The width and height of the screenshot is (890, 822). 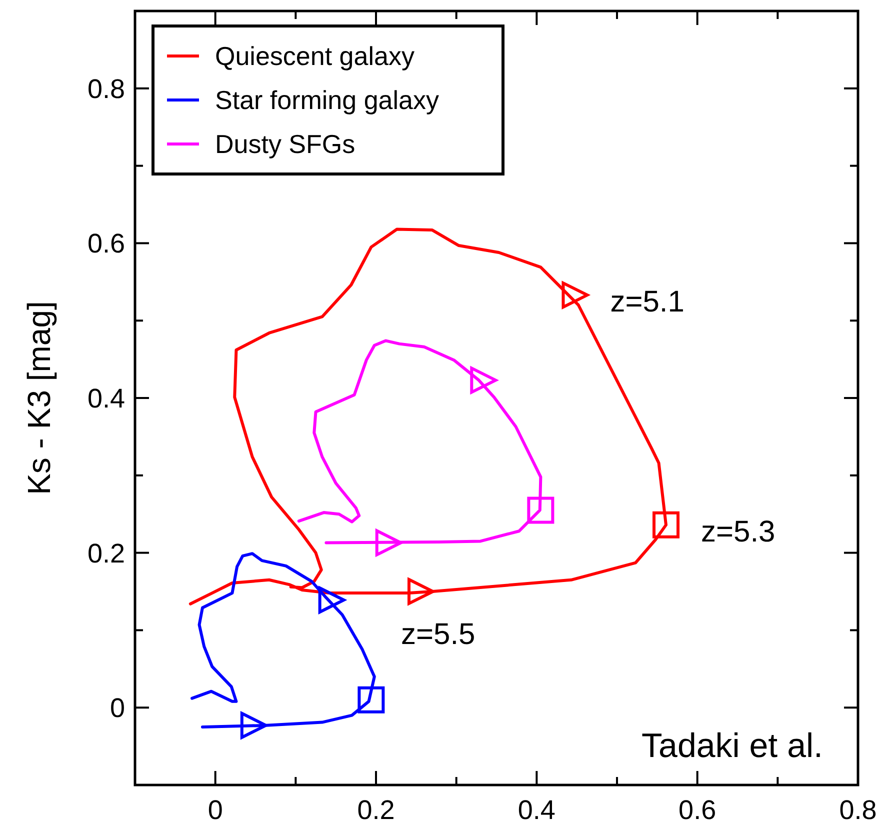 What do you see at coordinates (106, 89) in the screenshot?
I see `y-tick-label: 0.8` at bounding box center [106, 89].